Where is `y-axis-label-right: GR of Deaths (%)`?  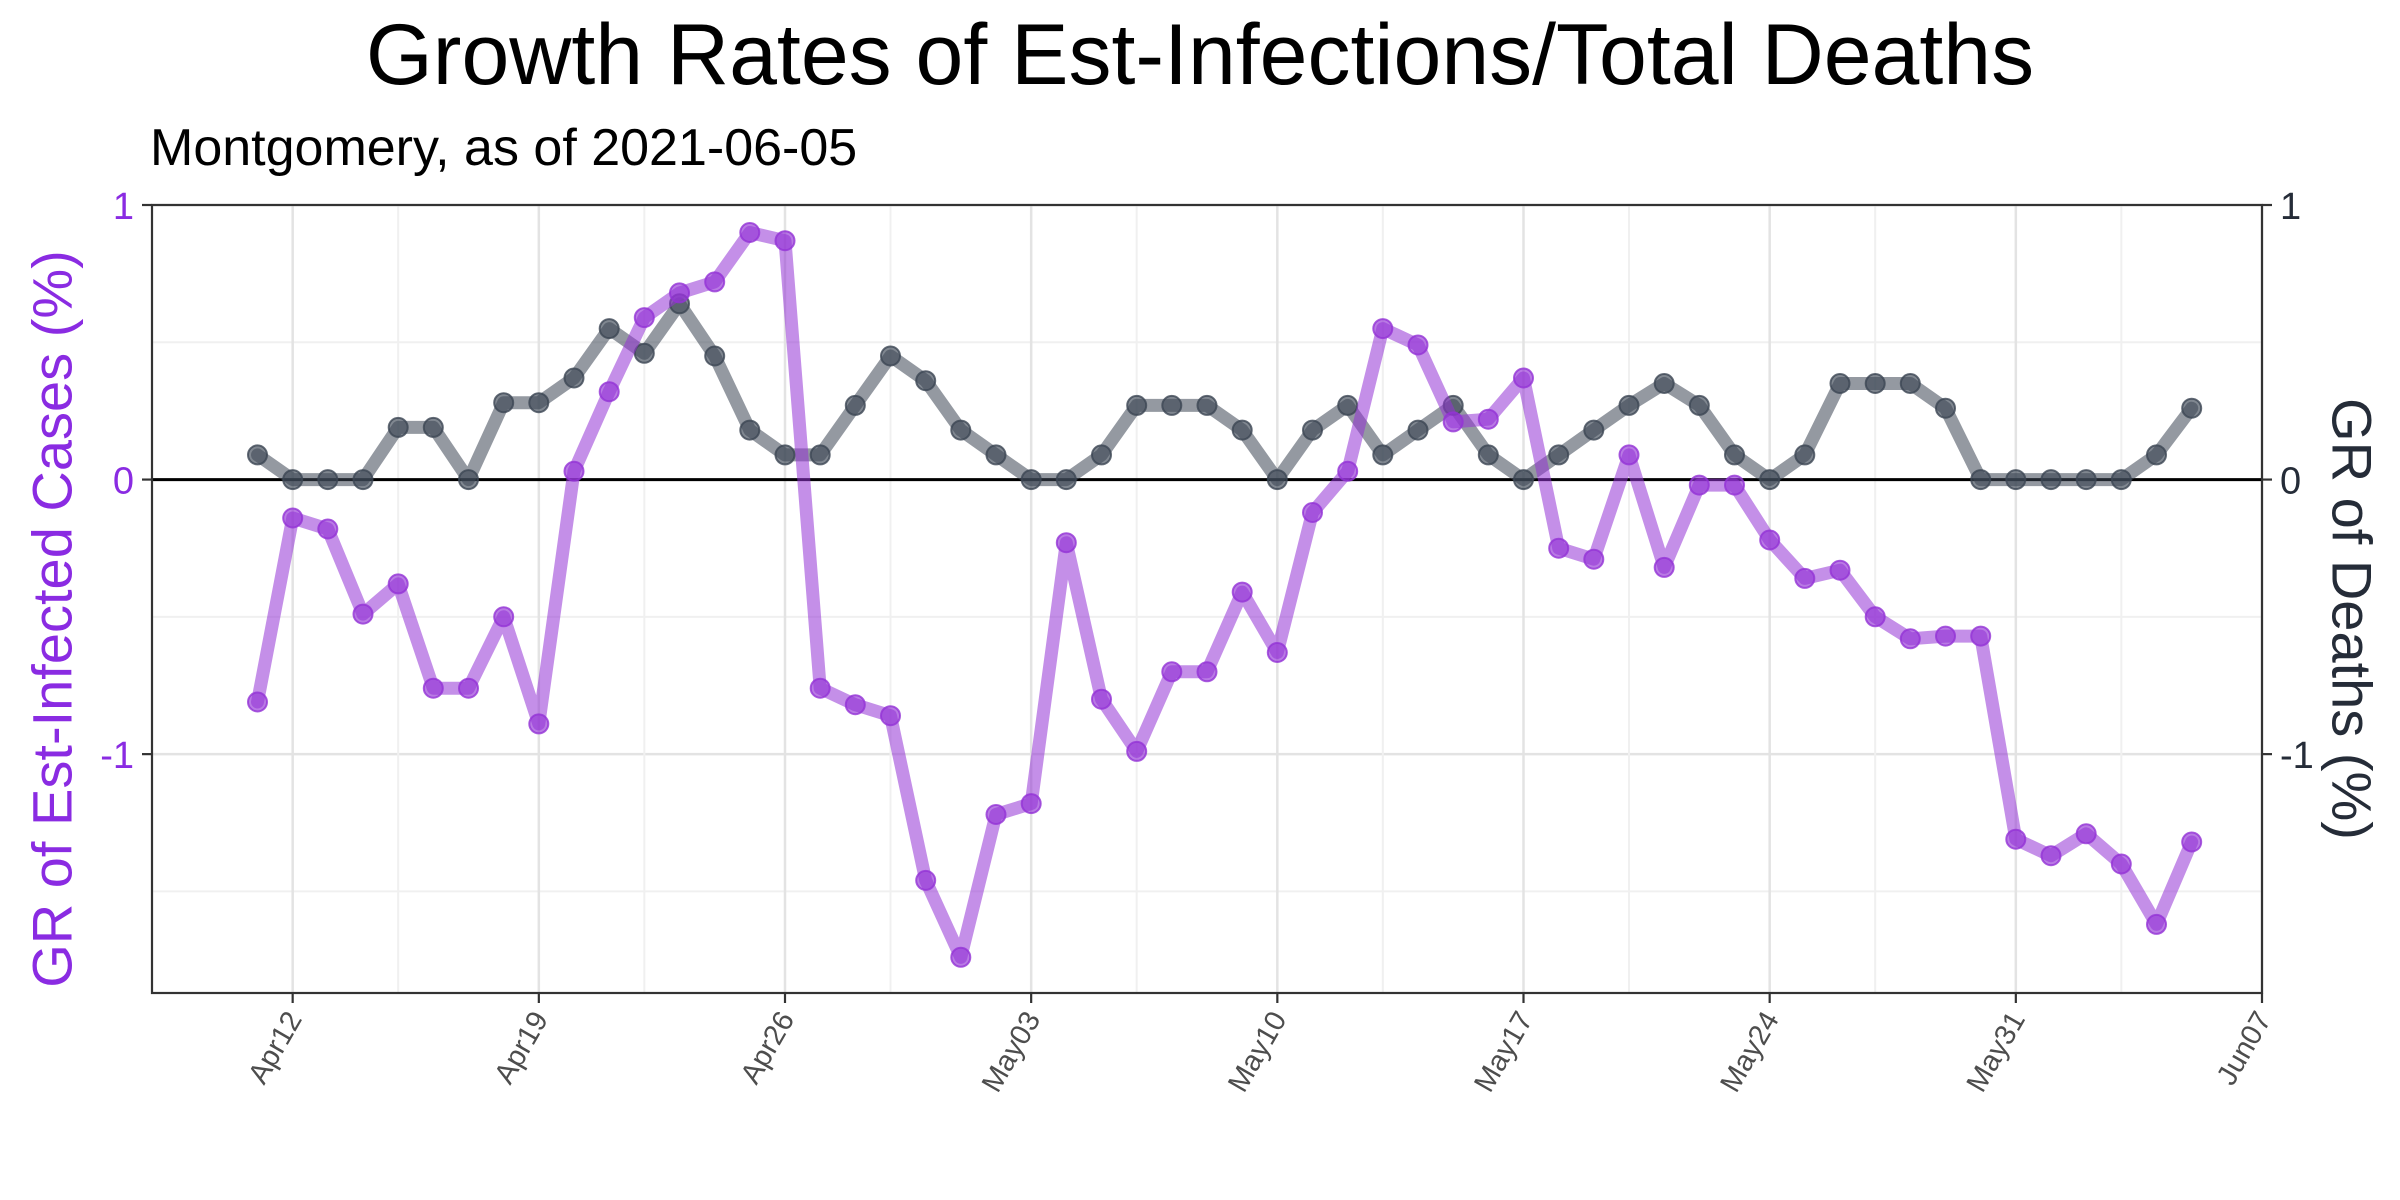 y-axis-label-right: GR of Deaths (%) is located at coordinates (2352, 619).